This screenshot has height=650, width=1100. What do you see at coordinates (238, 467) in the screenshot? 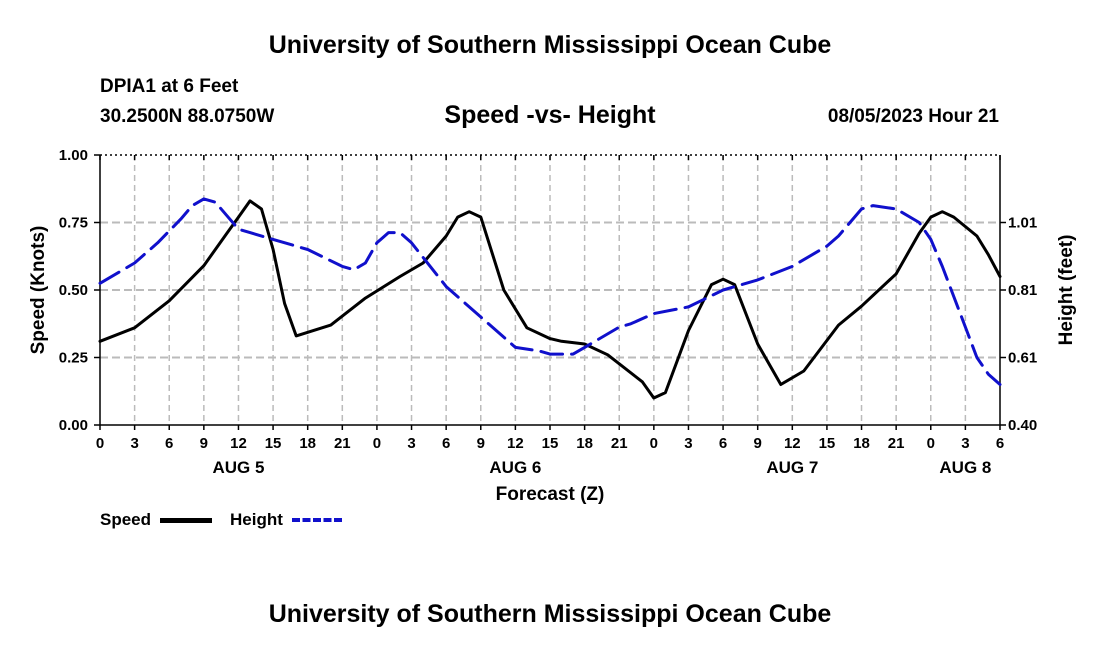
I see `x-date-label: AUG 5` at bounding box center [238, 467].